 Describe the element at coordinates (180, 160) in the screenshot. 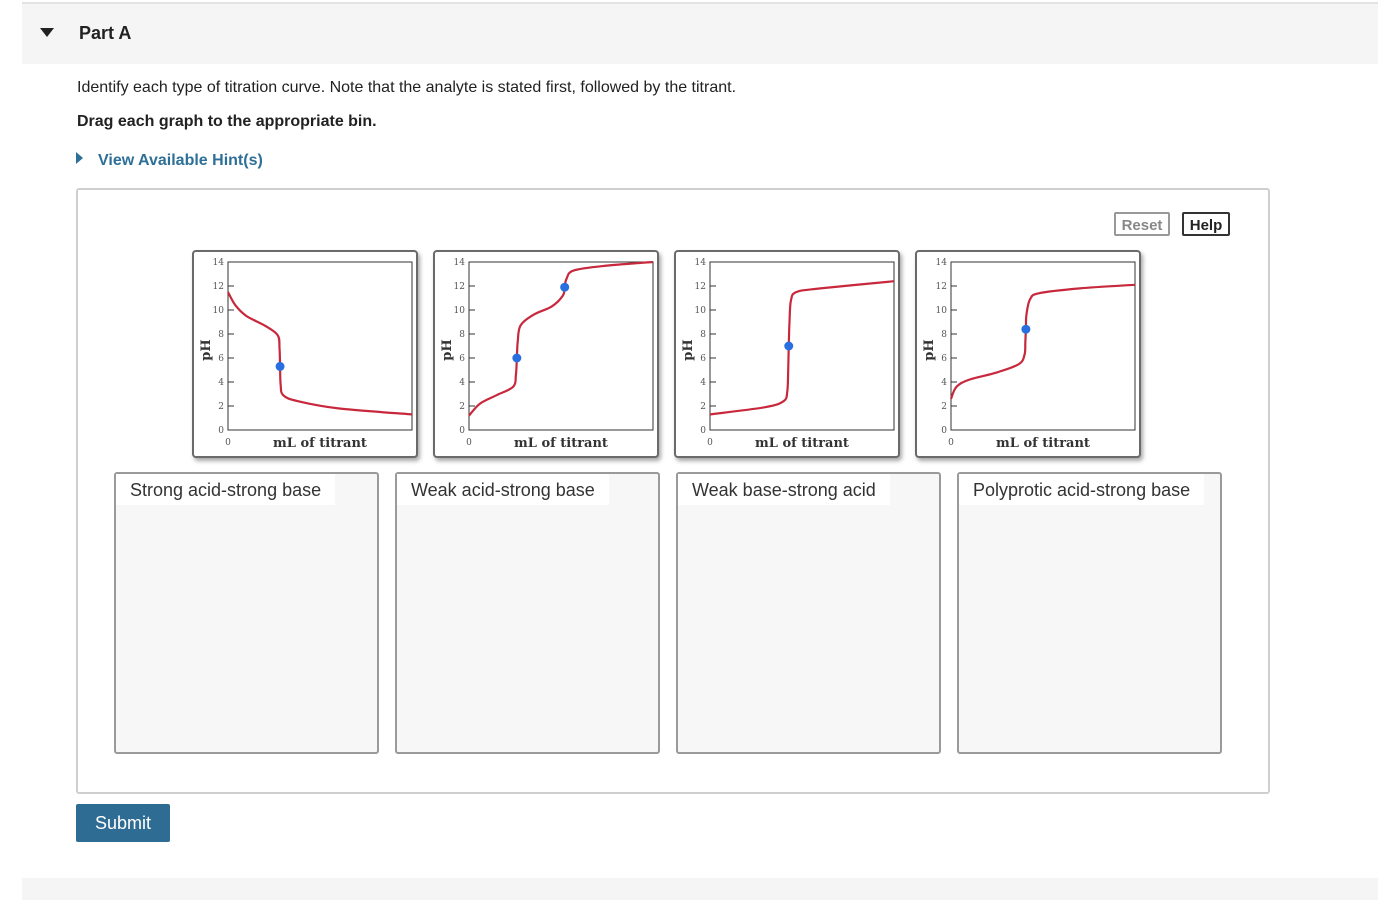

I see `view-hints-link: View Available Hint(s)` at that location.